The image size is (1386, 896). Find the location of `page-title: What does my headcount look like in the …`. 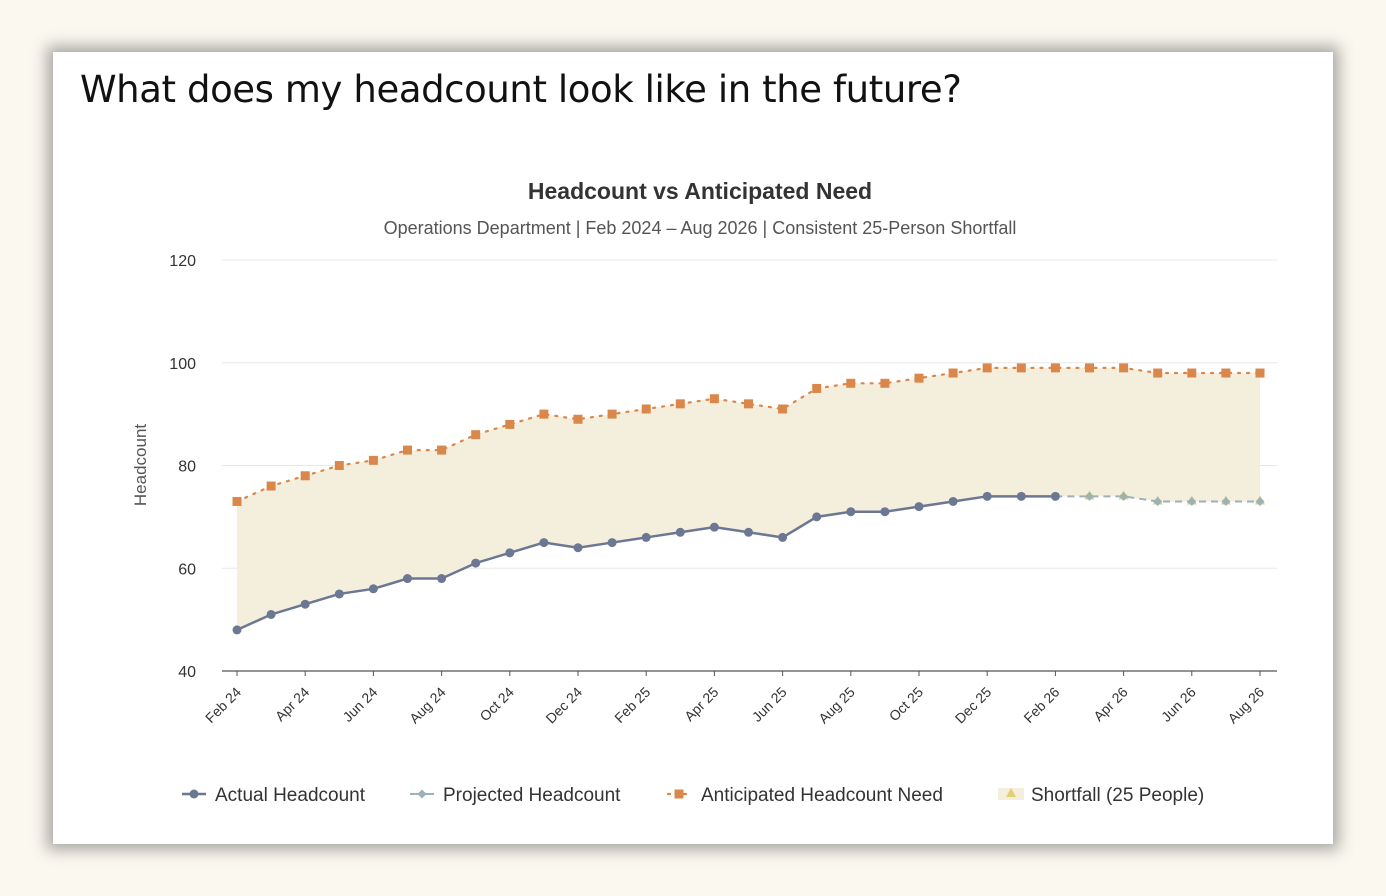

page-title: What does my headcount look like in the … is located at coordinates (521, 89).